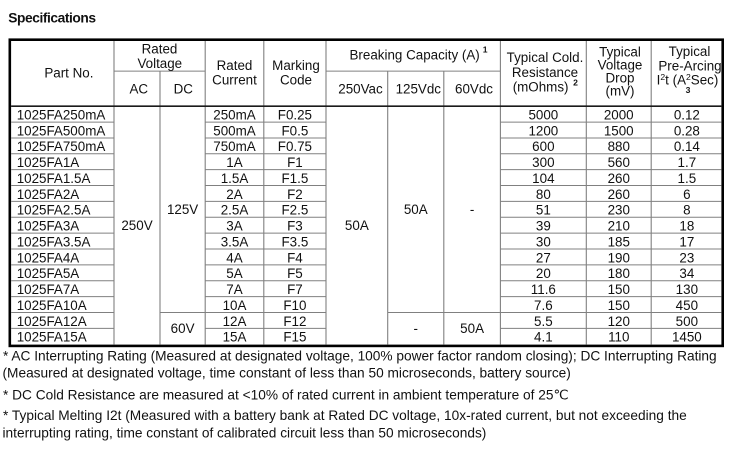  Describe the element at coordinates (687, 305) in the screenshot. I see `svg-text: 450` at that location.